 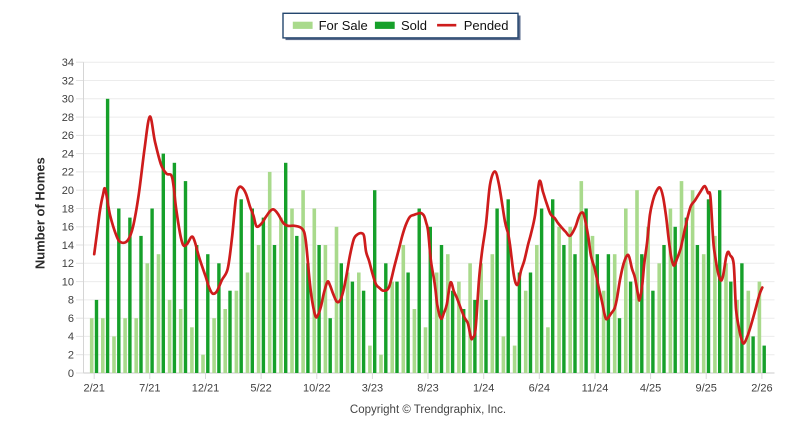 What do you see at coordinates (260, 389) in the screenshot?
I see `svg-text: 5/22` at bounding box center [260, 389].